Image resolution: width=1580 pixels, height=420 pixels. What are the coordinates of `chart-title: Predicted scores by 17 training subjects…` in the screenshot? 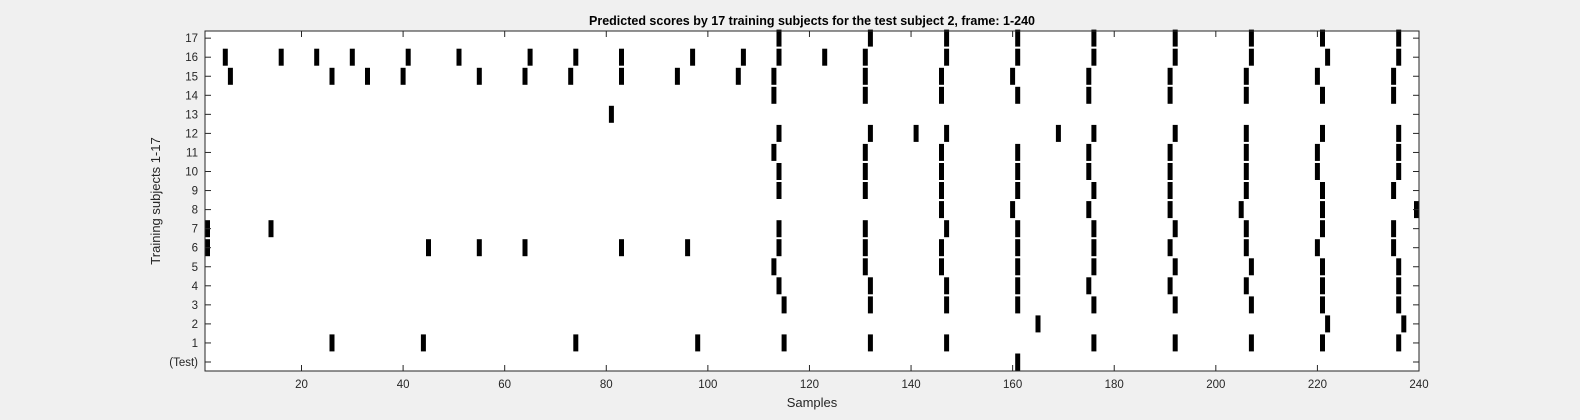 It's located at (812, 21).